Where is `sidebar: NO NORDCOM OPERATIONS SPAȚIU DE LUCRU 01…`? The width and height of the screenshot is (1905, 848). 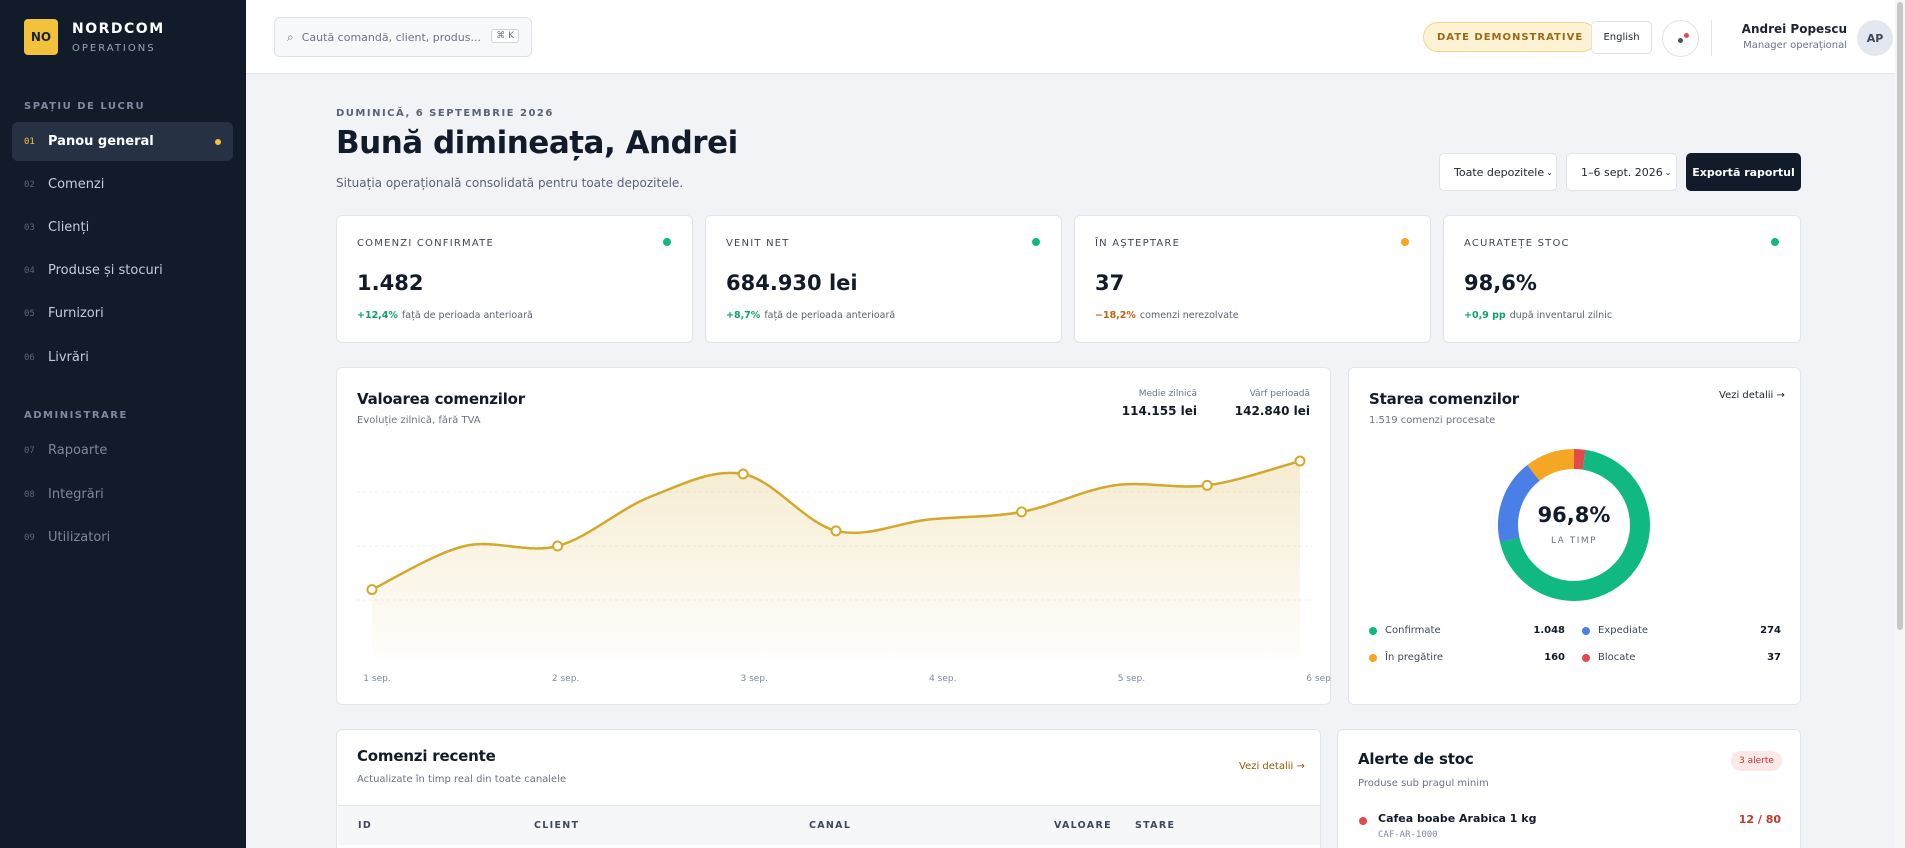 sidebar: NO NORDCOM OPERATIONS SPAȚIU DE LUCRU 01… is located at coordinates (123, 424).